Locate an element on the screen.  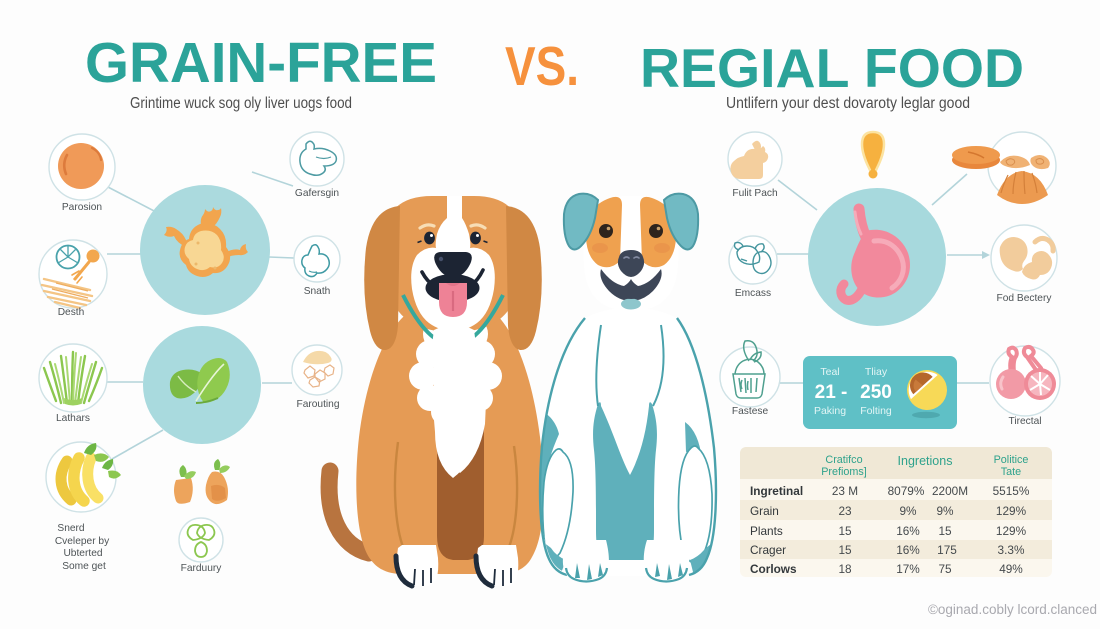
svg-text: Farouting is located at coordinates (317, 404).